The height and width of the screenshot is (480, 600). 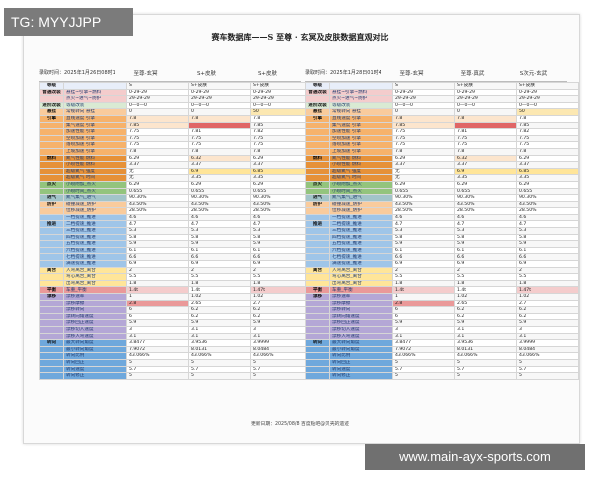 What do you see at coordinates (423, 191) in the screenshot?
I see `value-cell: 0.655` at bounding box center [423, 191].